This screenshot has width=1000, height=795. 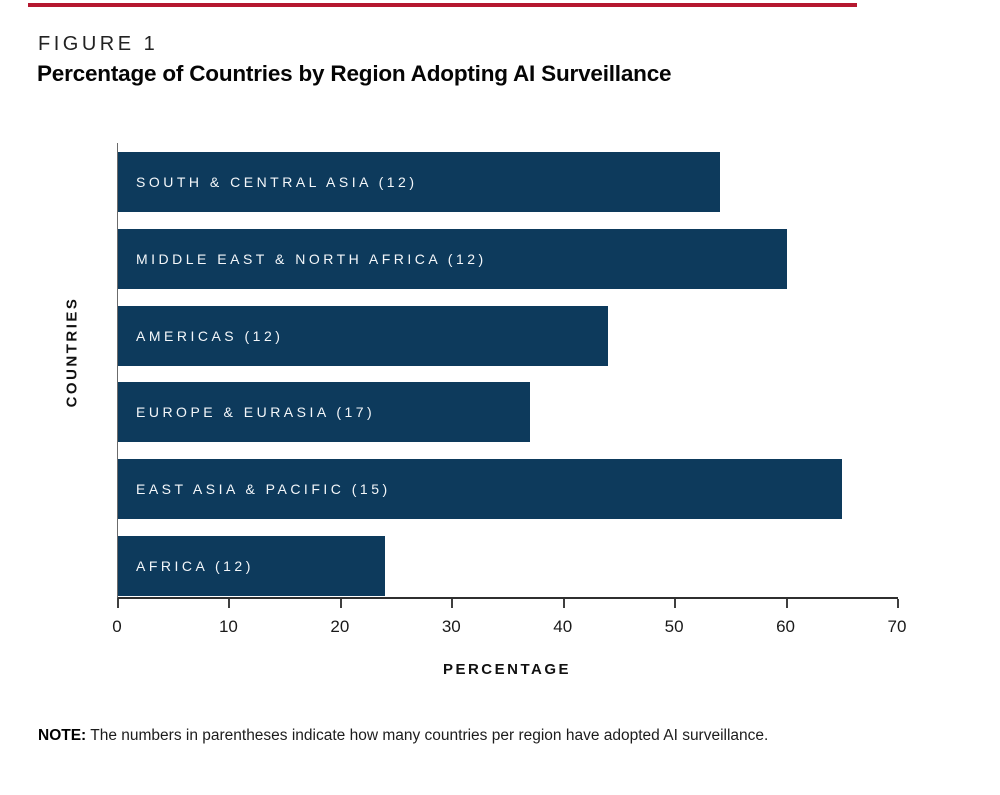 What do you see at coordinates (311, 258) in the screenshot?
I see `bar-category-label: MIDDLE EAST & NORTH AFRICA (12)` at bounding box center [311, 258].